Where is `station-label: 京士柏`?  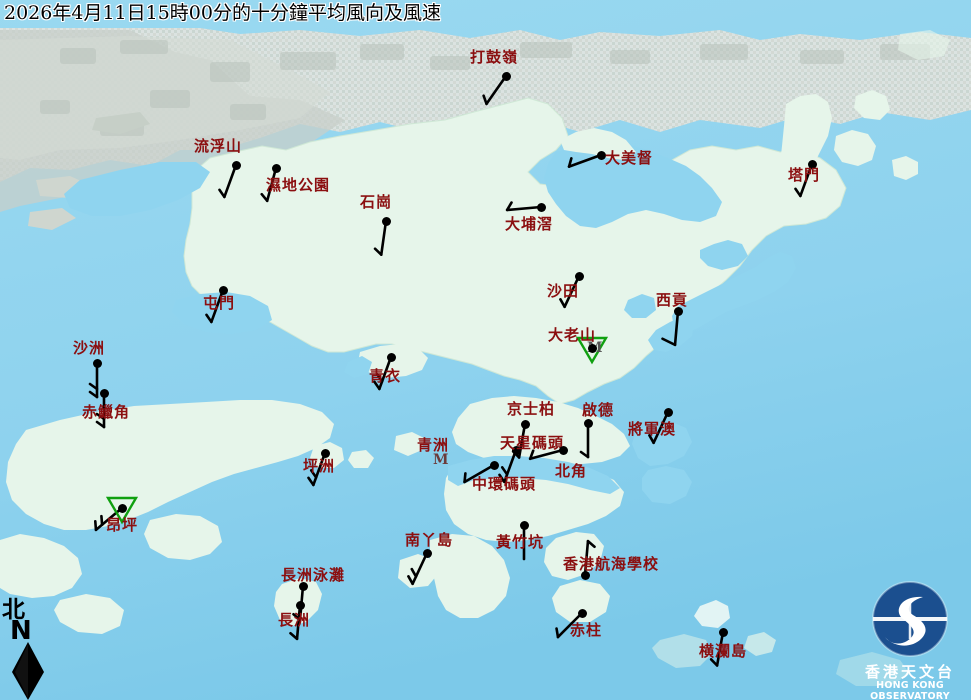 station-label: 京士柏 is located at coordinates (531, 409).